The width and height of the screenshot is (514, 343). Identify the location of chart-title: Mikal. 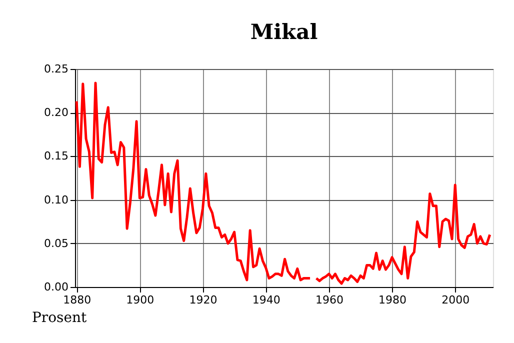
(284, 31).